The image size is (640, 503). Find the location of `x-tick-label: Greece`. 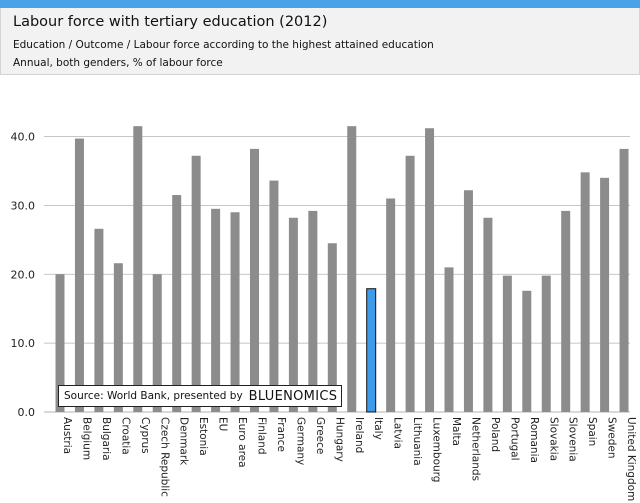

x-tick-label: Greece is located at coordinates (320, 435).